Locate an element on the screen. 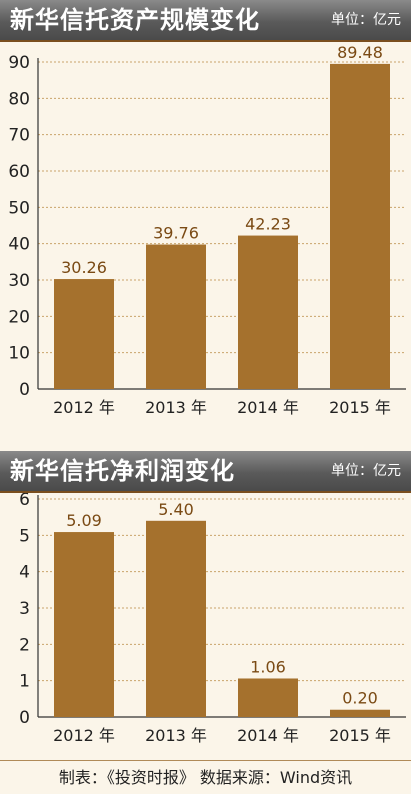  asset-chart-unit: 单位：亿元 is located at coordinates (366, 20).